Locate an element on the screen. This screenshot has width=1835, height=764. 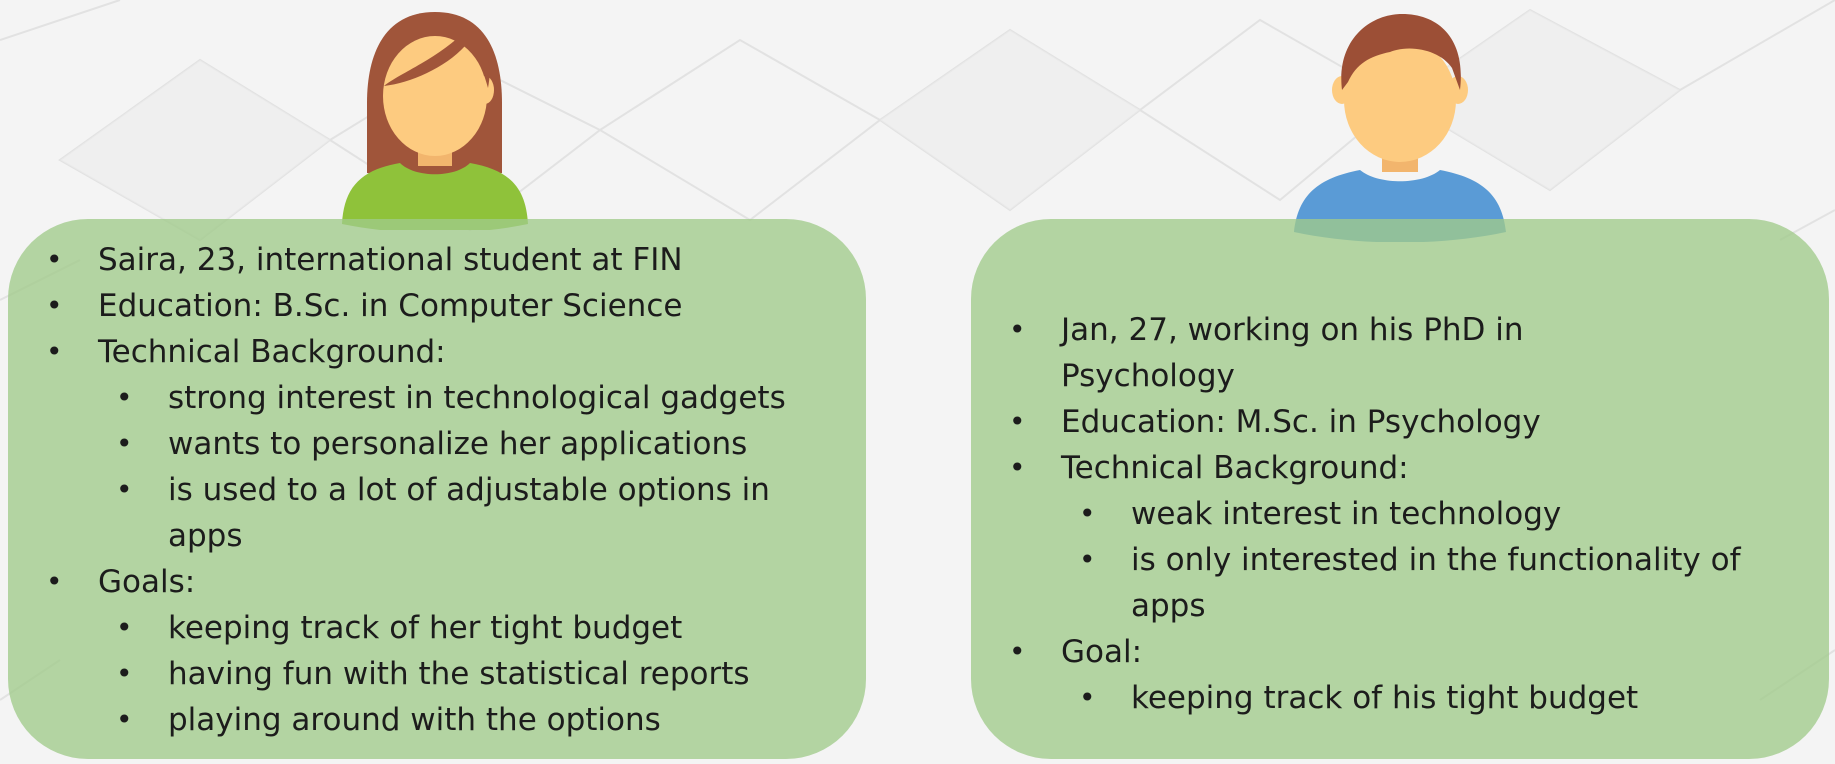
bullet-text: Education: B.Sc. in Computer Science is located at coordinates (390, 306).